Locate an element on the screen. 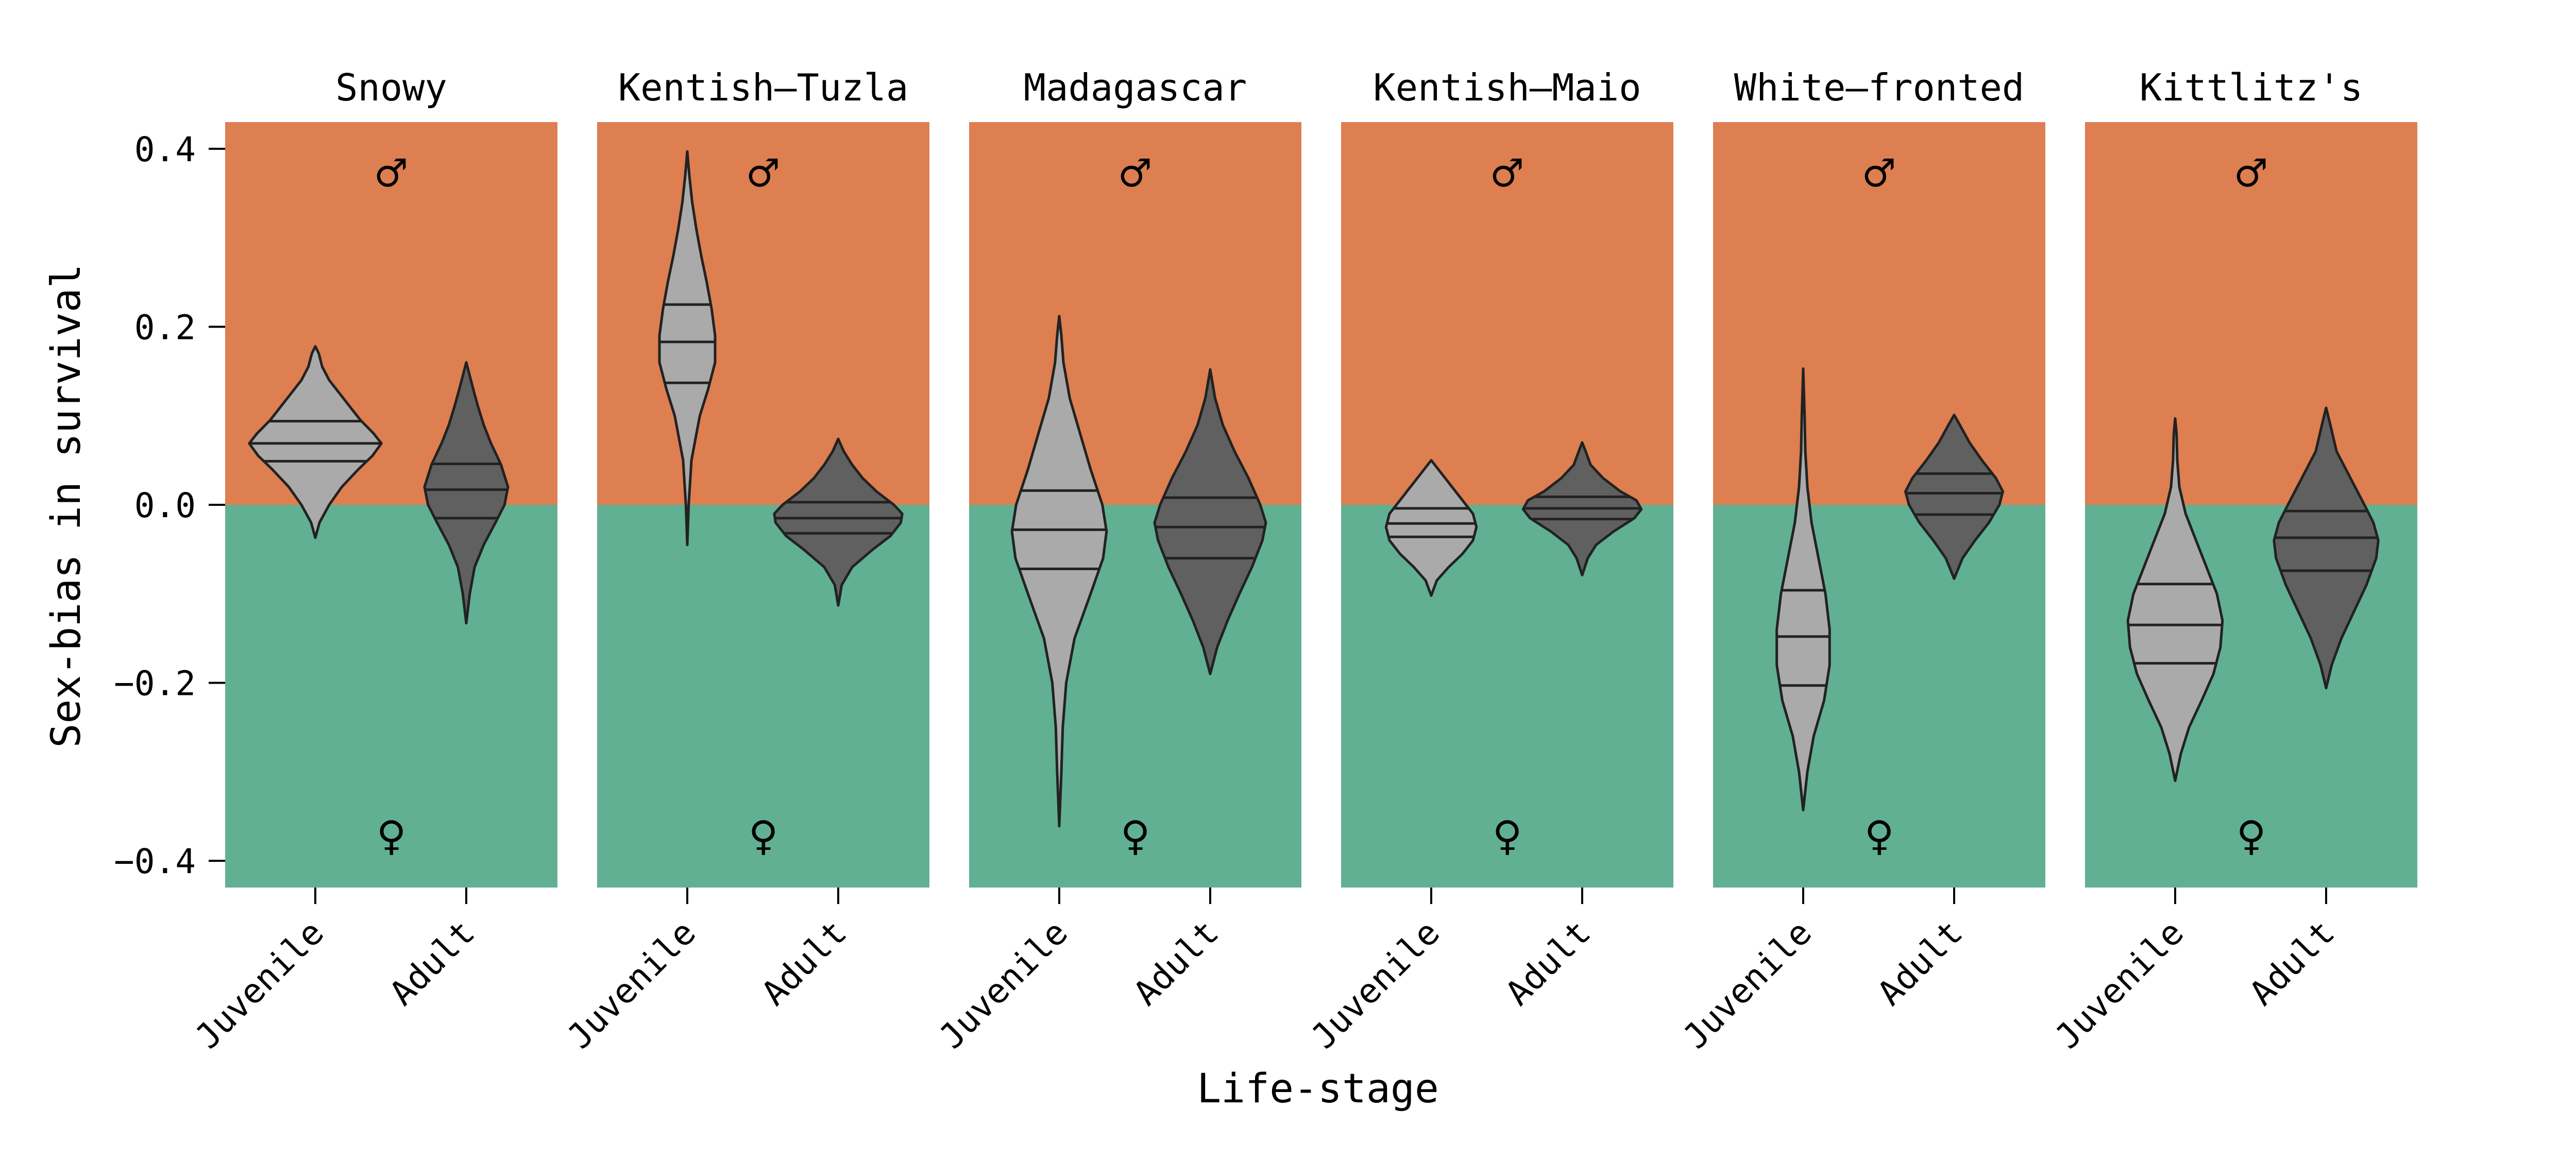  panel-title: Kentish–Maio is located at coordinates (1507, 87).